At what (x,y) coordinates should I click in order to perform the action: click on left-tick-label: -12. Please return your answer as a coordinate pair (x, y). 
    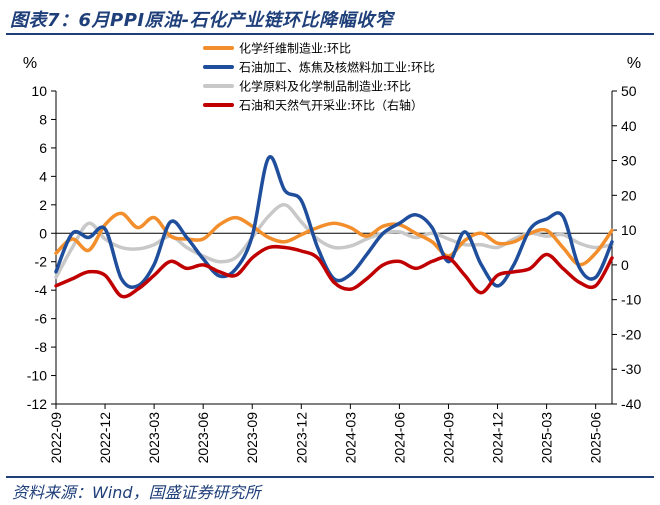
    Looking at the image, I should click on (37, 404).